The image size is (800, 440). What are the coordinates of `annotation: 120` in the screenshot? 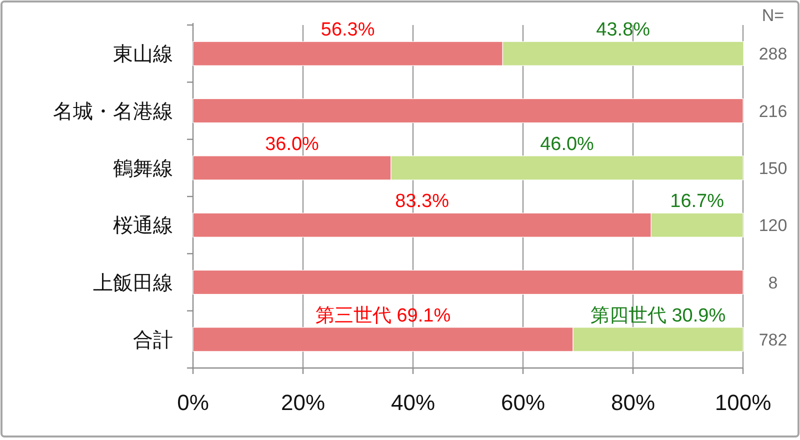 It's located at (773, 226).